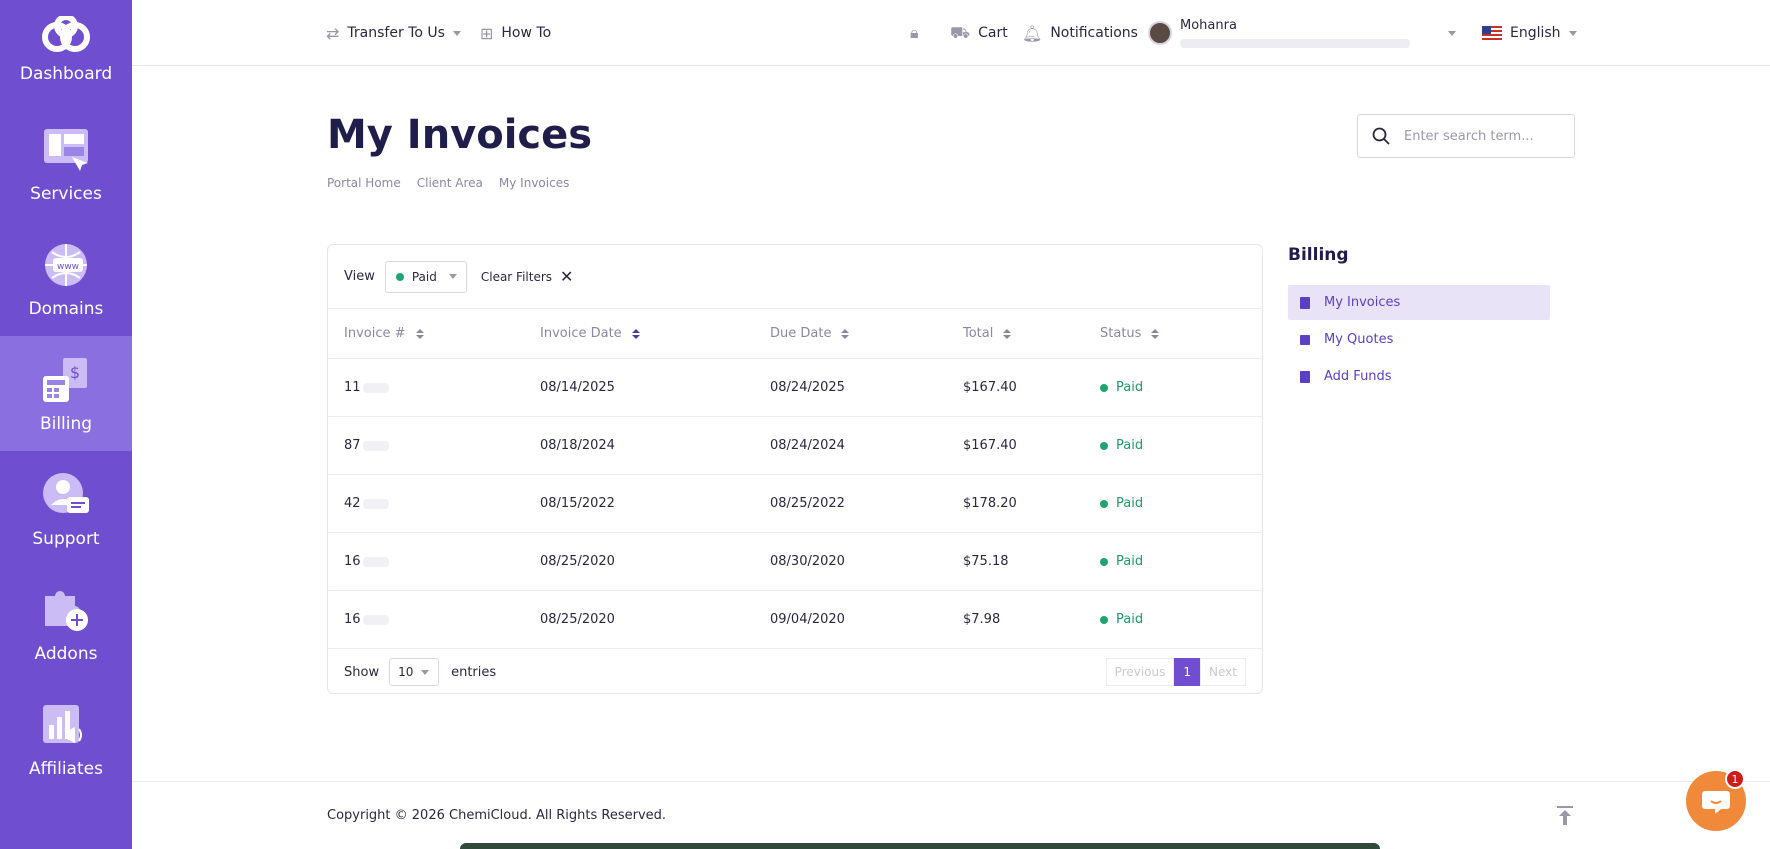 This screenshot has height=849, width=1770. I want to click on next-button: Next, so click(1223, 672).